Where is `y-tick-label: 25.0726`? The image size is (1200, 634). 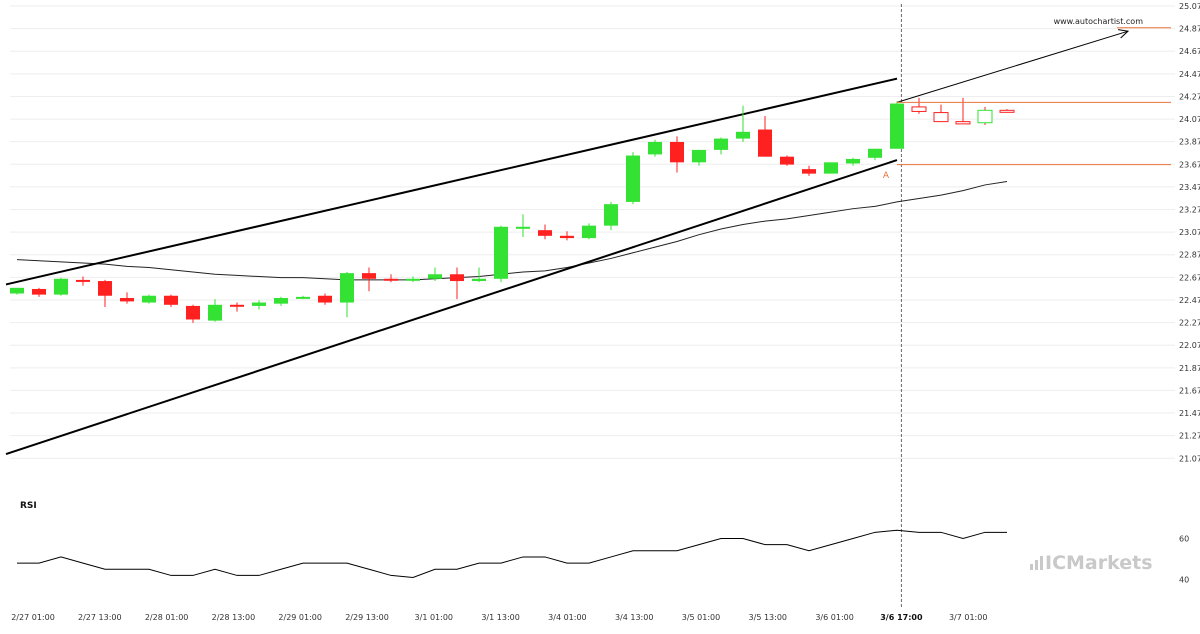 y-tick-label: 25.0726 is located at coordinates (1189, 6).